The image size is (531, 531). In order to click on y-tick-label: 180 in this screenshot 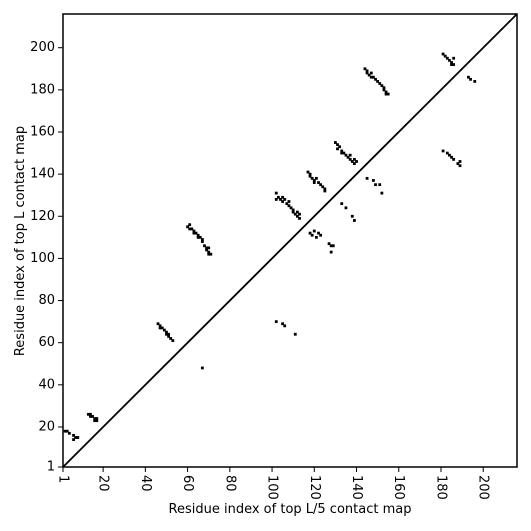, I will do `click(42, 89)`.